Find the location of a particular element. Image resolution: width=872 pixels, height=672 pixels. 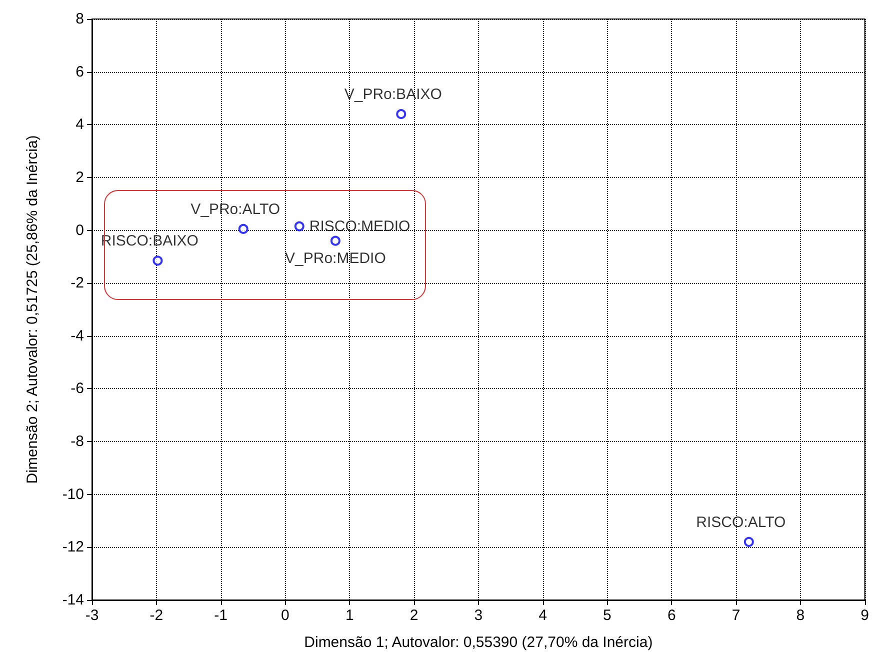

x-tick-label: 8 is located at coordinates (800, 615).